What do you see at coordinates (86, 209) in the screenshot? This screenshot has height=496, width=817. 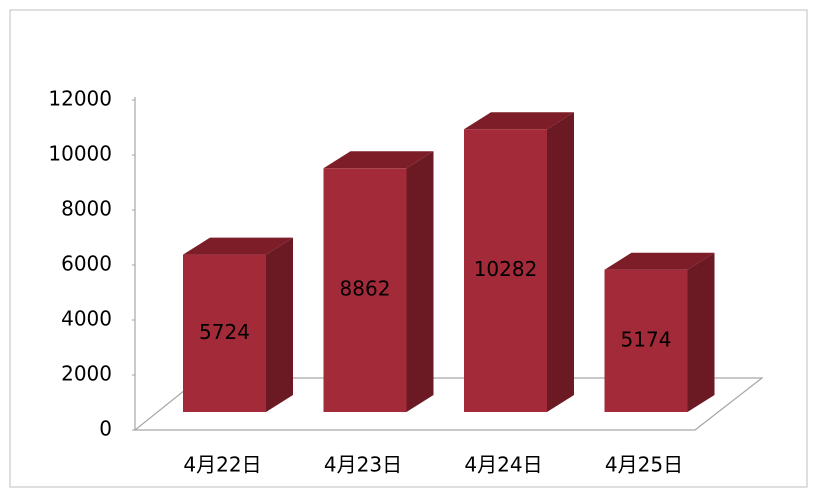 I see `y-tick-label: 8000` at bounding box center [86, 209].